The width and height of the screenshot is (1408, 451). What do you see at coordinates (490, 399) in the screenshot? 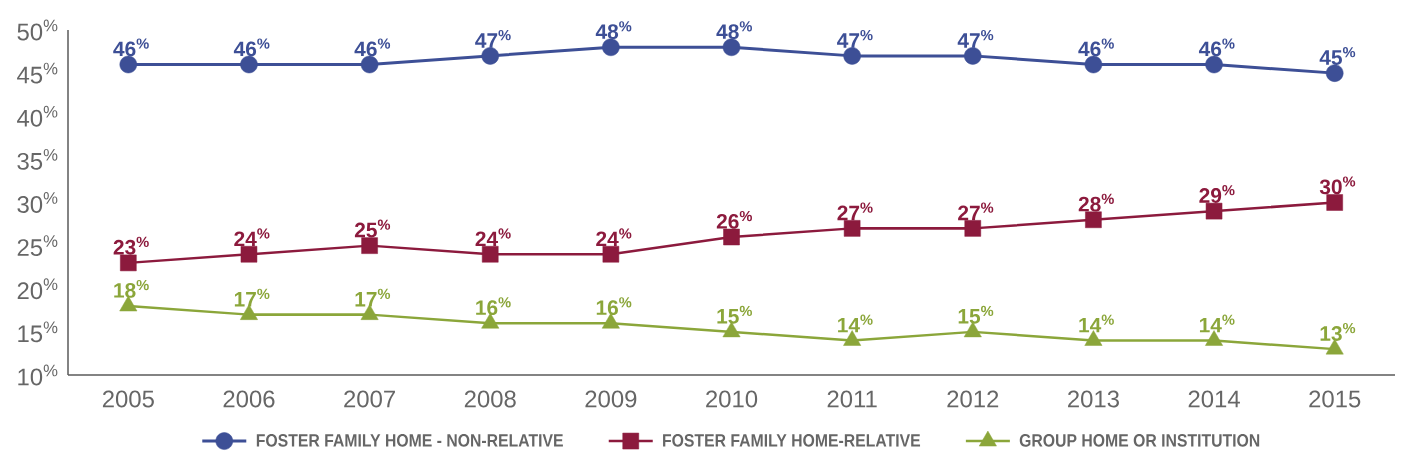
I see `x-tick-label: 2008` at bounding box center [490, 399].